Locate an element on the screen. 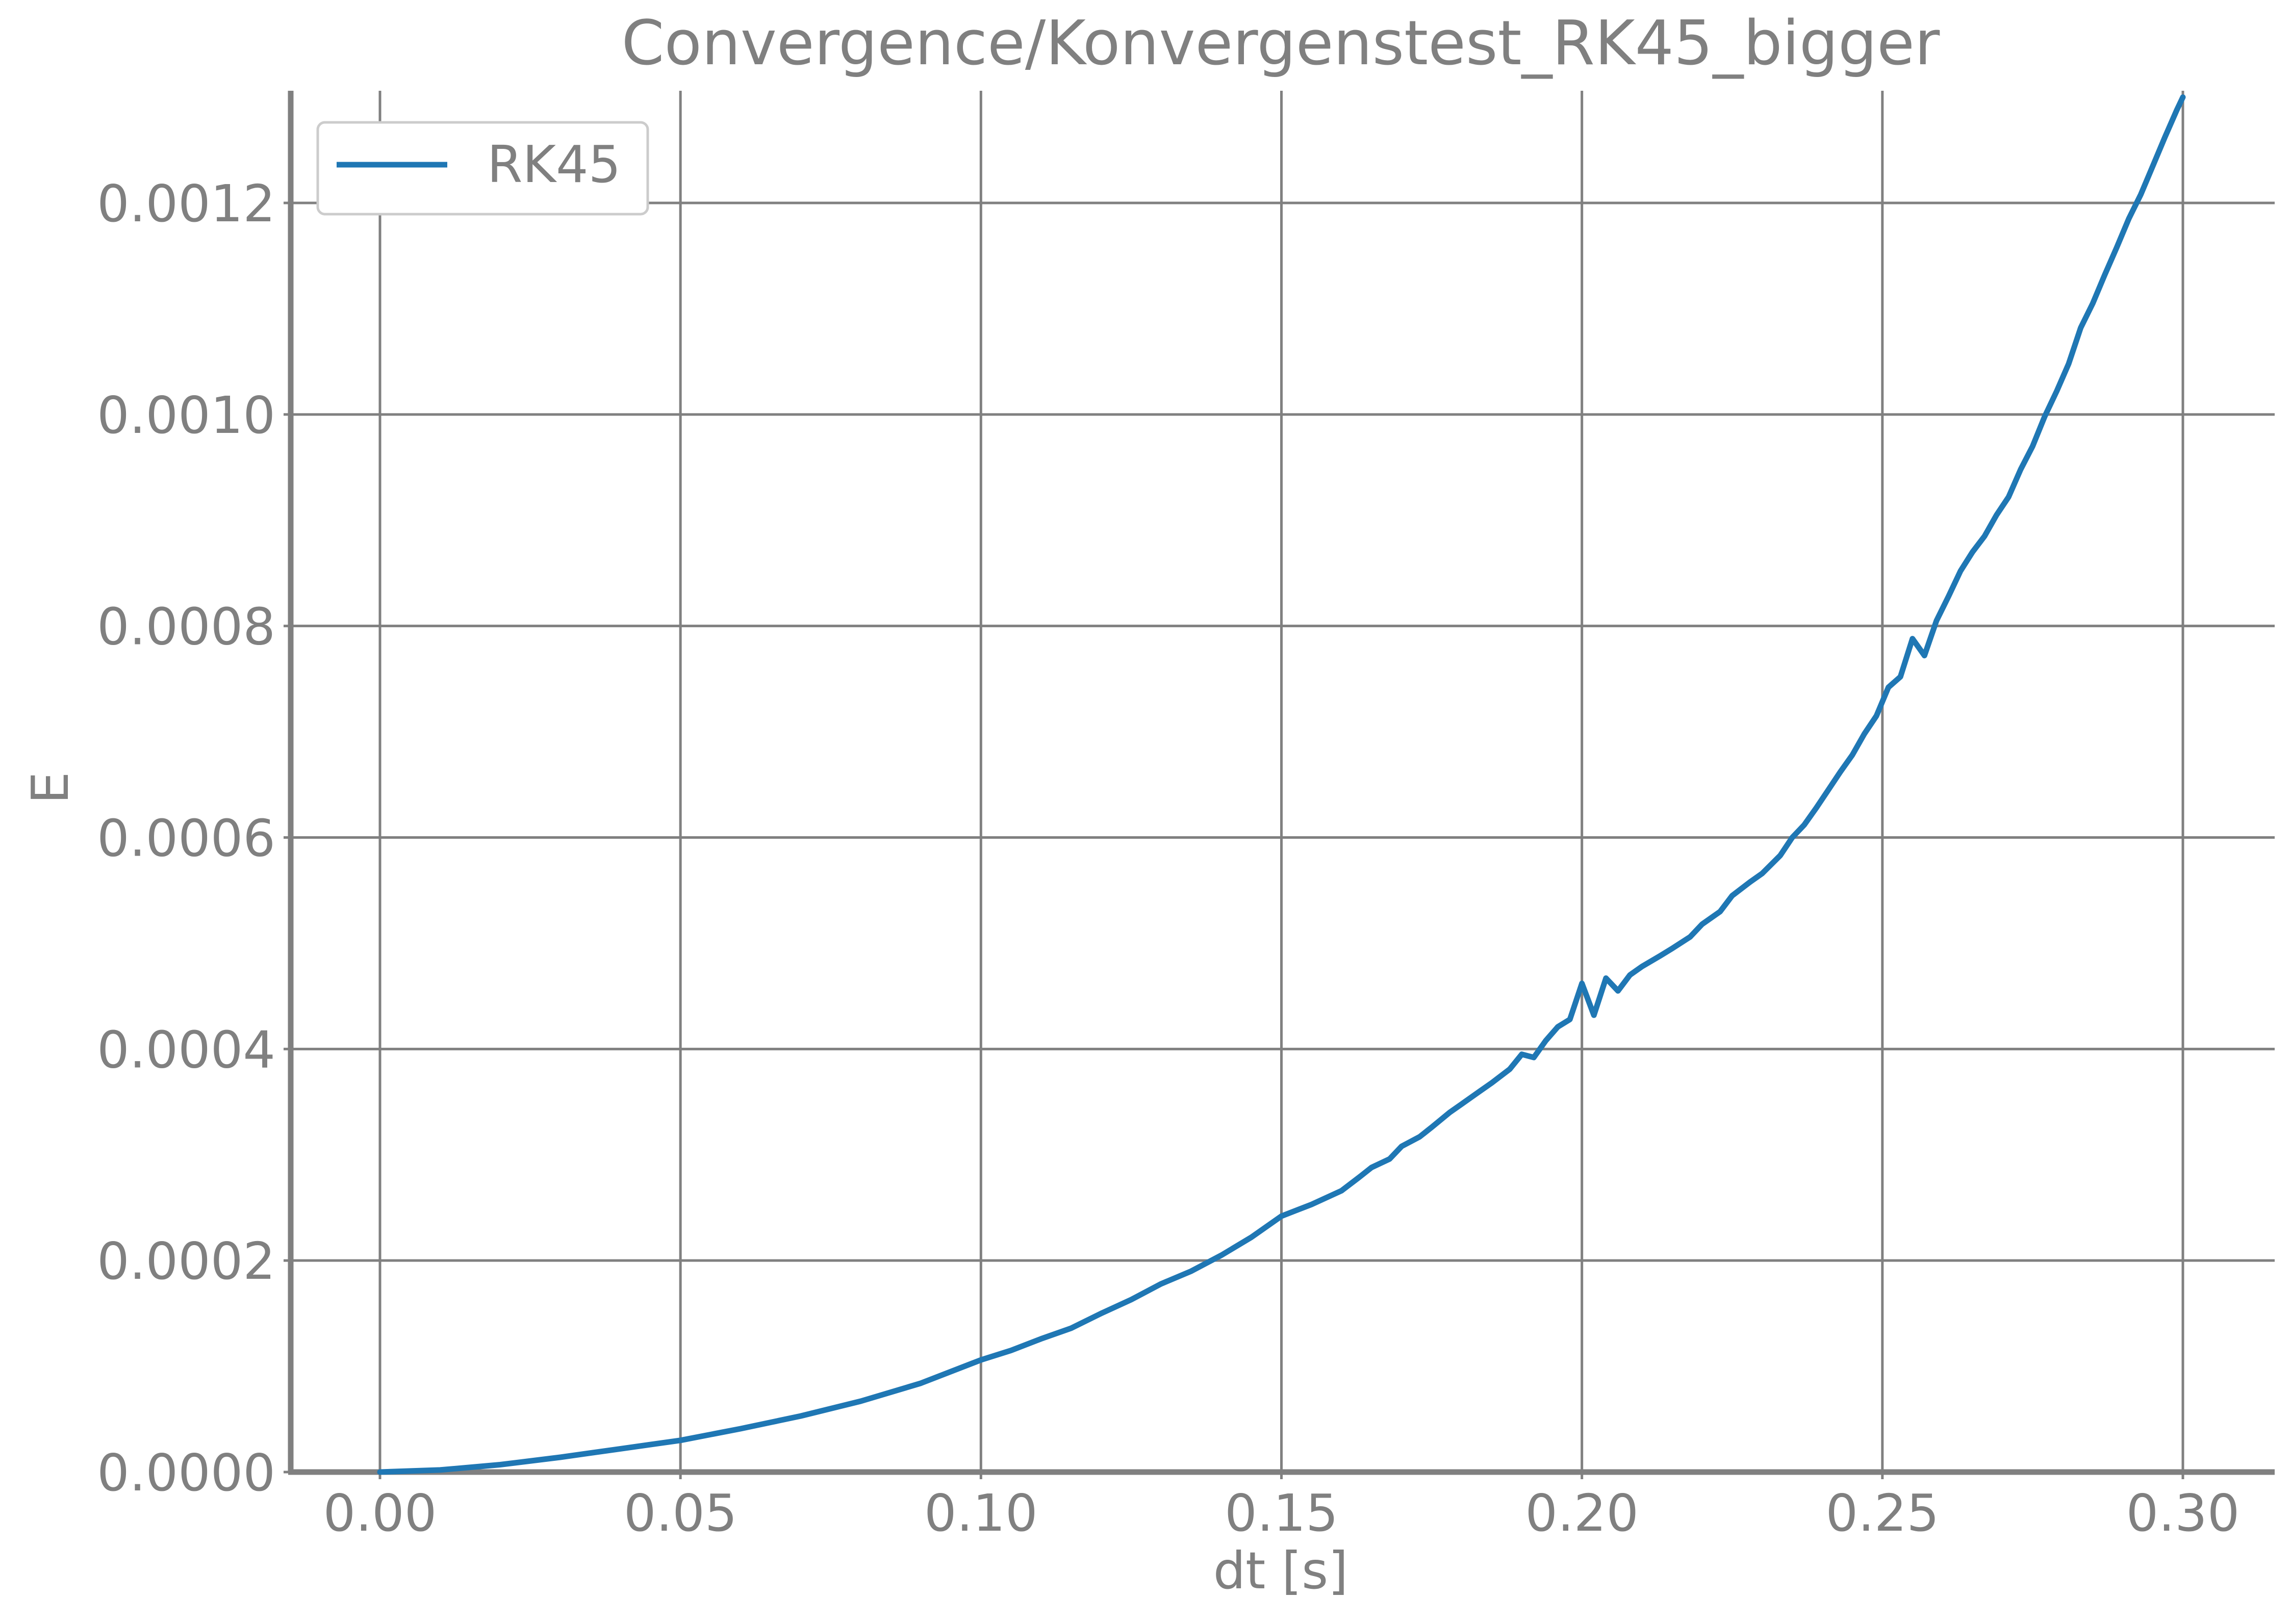 The width and height of the screenshot is (2291, 1624). y-tick-label: 0.0002 is located at coordinates (186, 1261).